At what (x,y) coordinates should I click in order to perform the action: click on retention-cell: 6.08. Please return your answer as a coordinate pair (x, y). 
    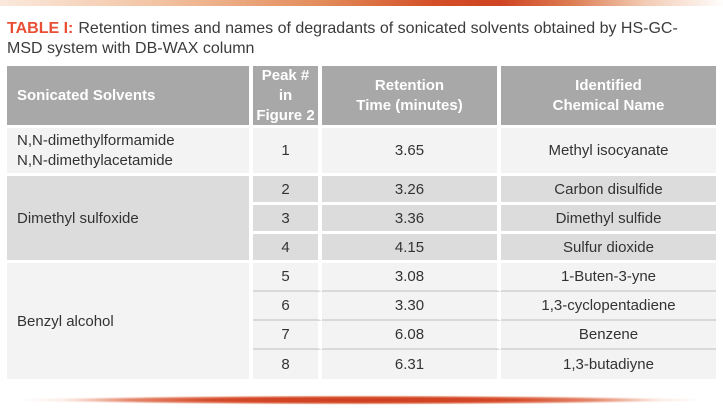
    Looking at the image, I should click on (411, 336).